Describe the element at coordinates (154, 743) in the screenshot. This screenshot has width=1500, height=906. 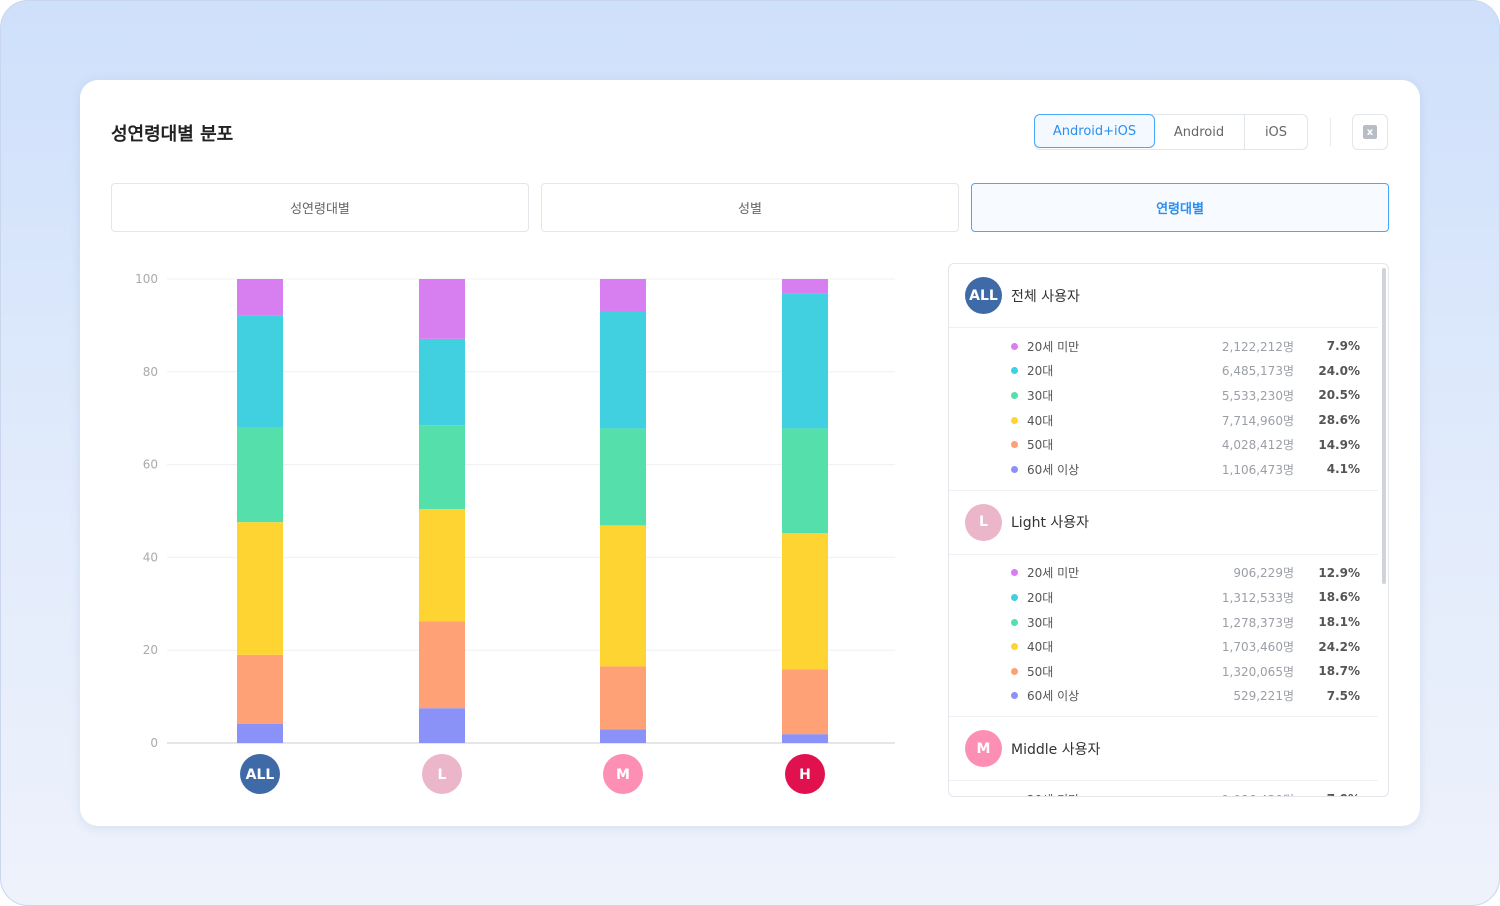
I see `y-tick-label: 0` at that location.